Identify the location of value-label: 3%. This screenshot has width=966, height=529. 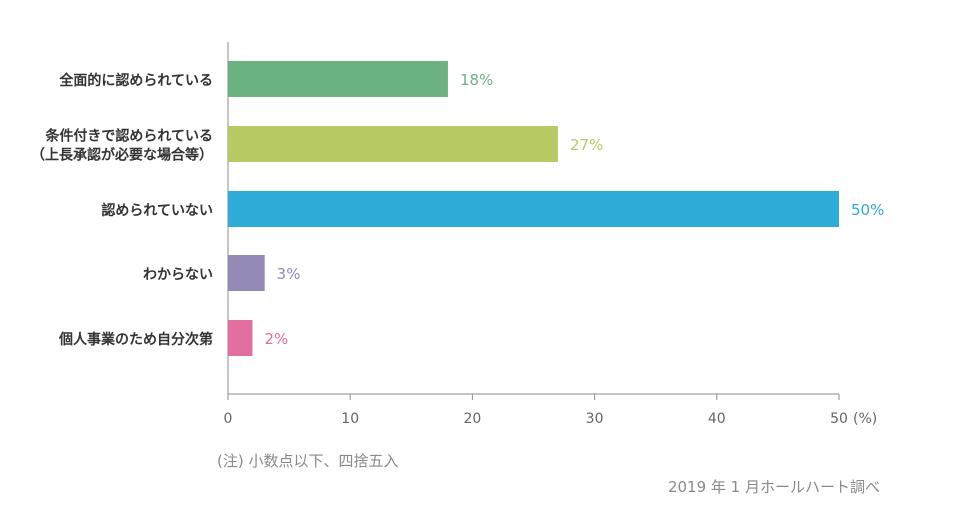
(289, 274).